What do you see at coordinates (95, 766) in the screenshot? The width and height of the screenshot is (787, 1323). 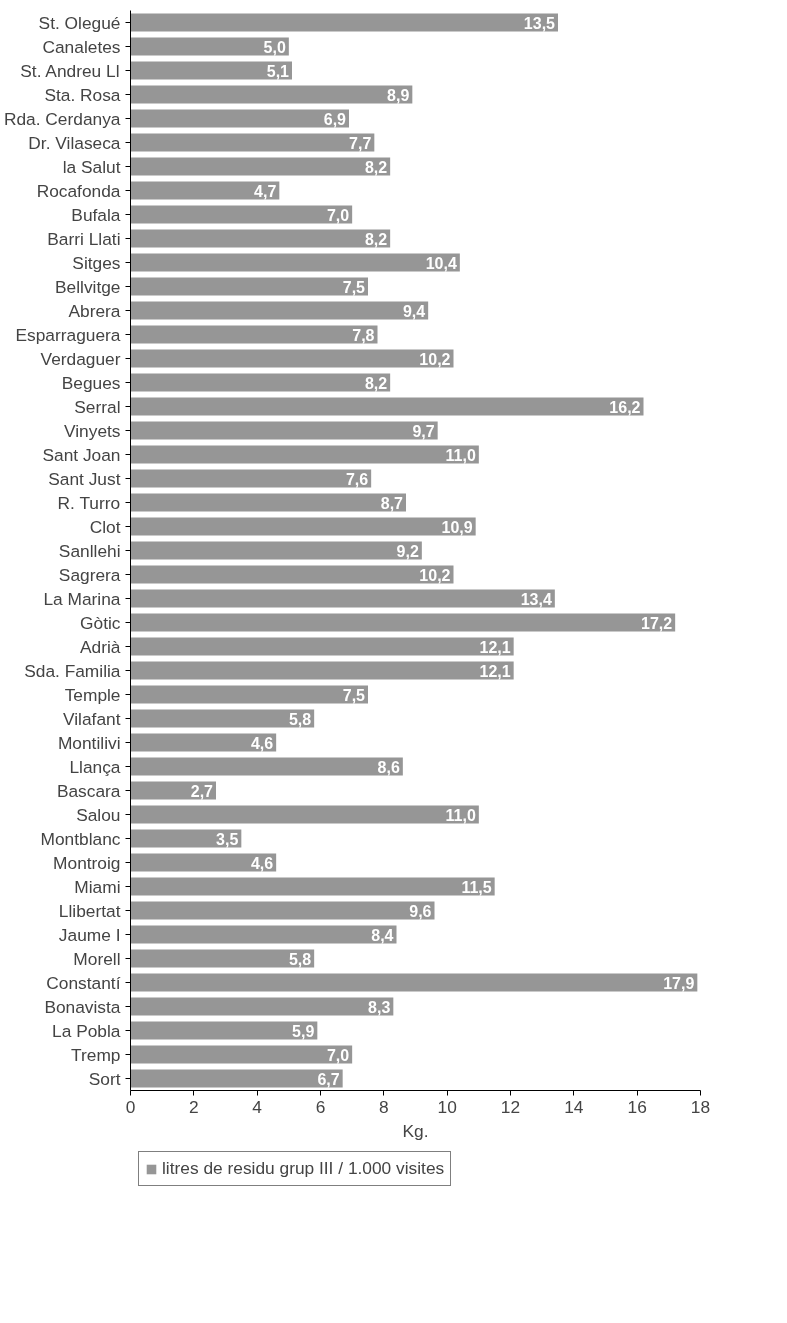 I see `y-tick-label: Llança` at bounding box center [95, 766].